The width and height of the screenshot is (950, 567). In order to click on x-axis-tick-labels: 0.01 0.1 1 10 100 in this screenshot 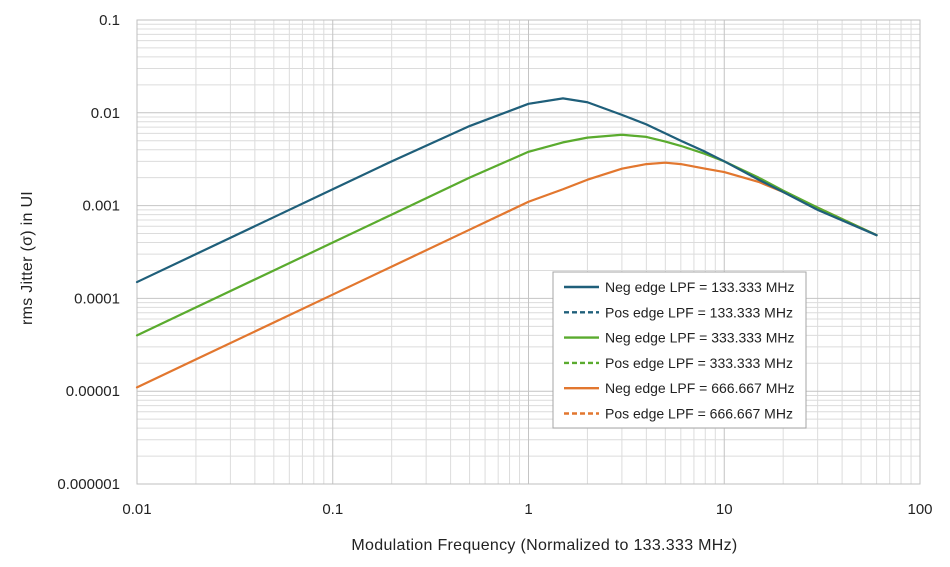, I will do `click(527, 509)`.